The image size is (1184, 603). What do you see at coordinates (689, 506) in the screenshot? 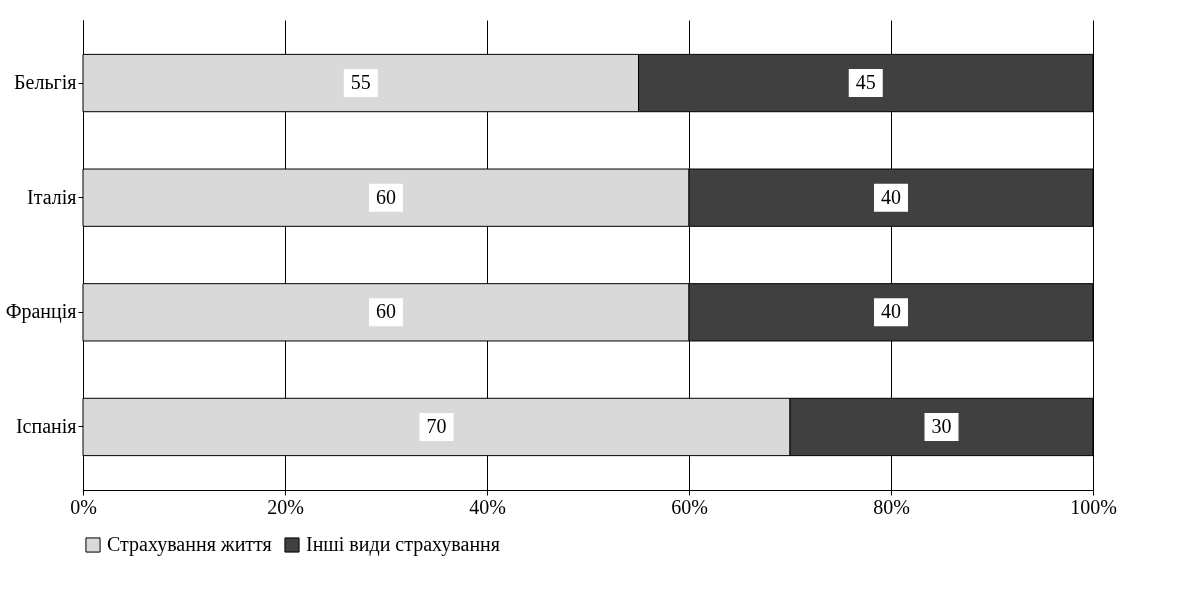
I see `x-tick-label: 60%` at bounding box center [689, 506].